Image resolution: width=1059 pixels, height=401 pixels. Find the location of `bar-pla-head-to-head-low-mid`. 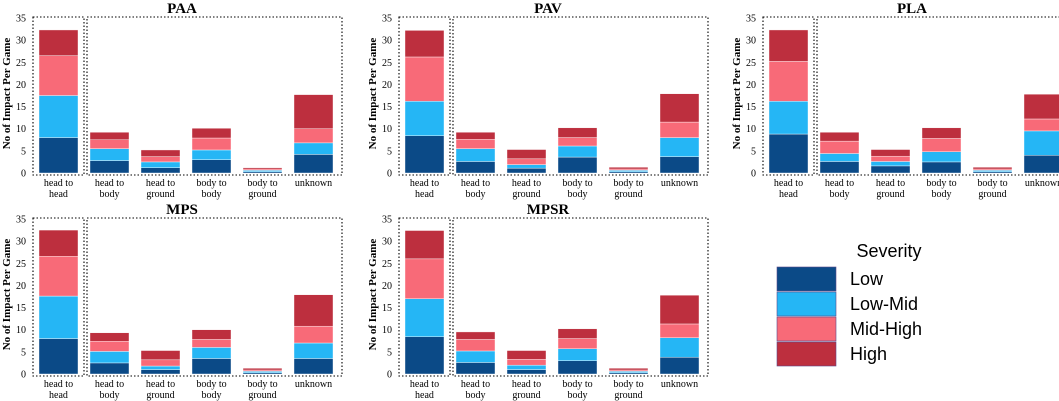

bar-pla-head-to-head-low-mid is located at coordinates (788, 118).